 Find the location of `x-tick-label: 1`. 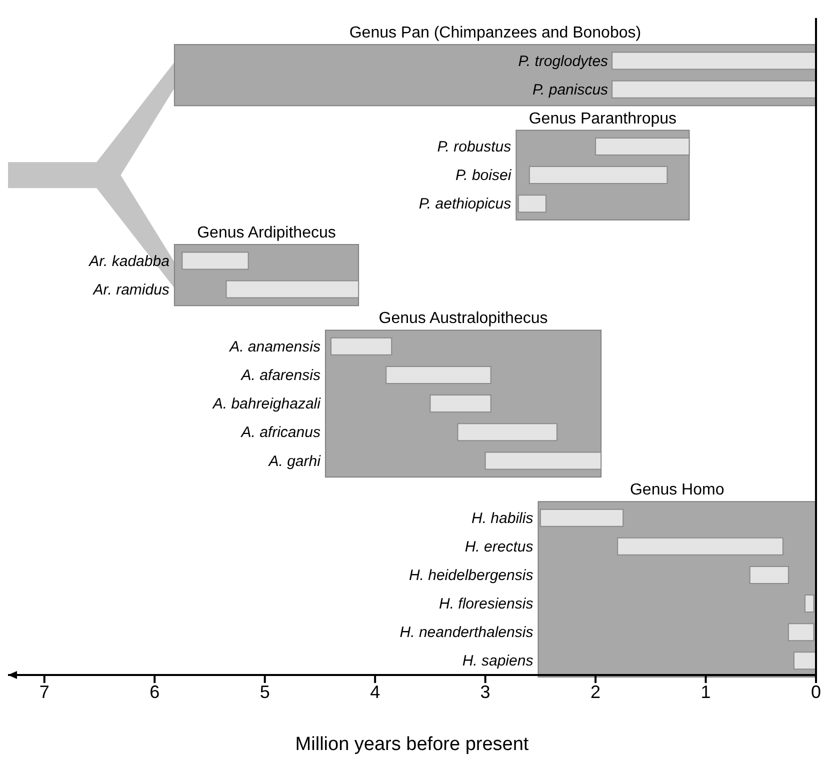

x-tick-label: 1 is located at coordinates (705, 692).